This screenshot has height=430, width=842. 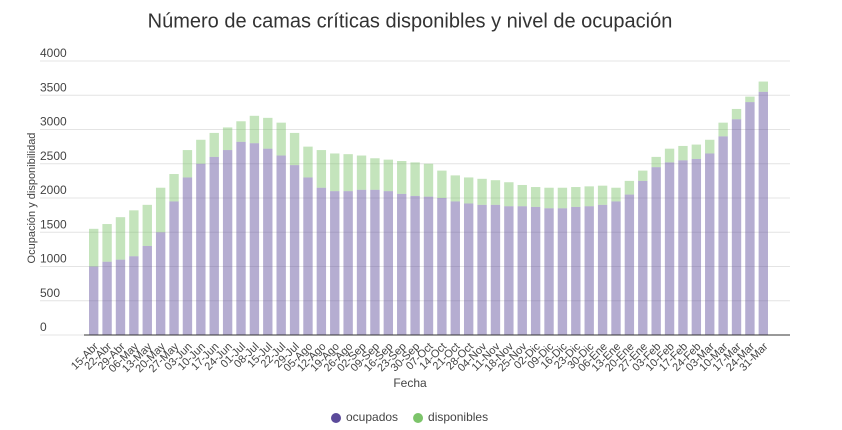 I want to click on legend-label: disponibles, so click(x=458, y=417).